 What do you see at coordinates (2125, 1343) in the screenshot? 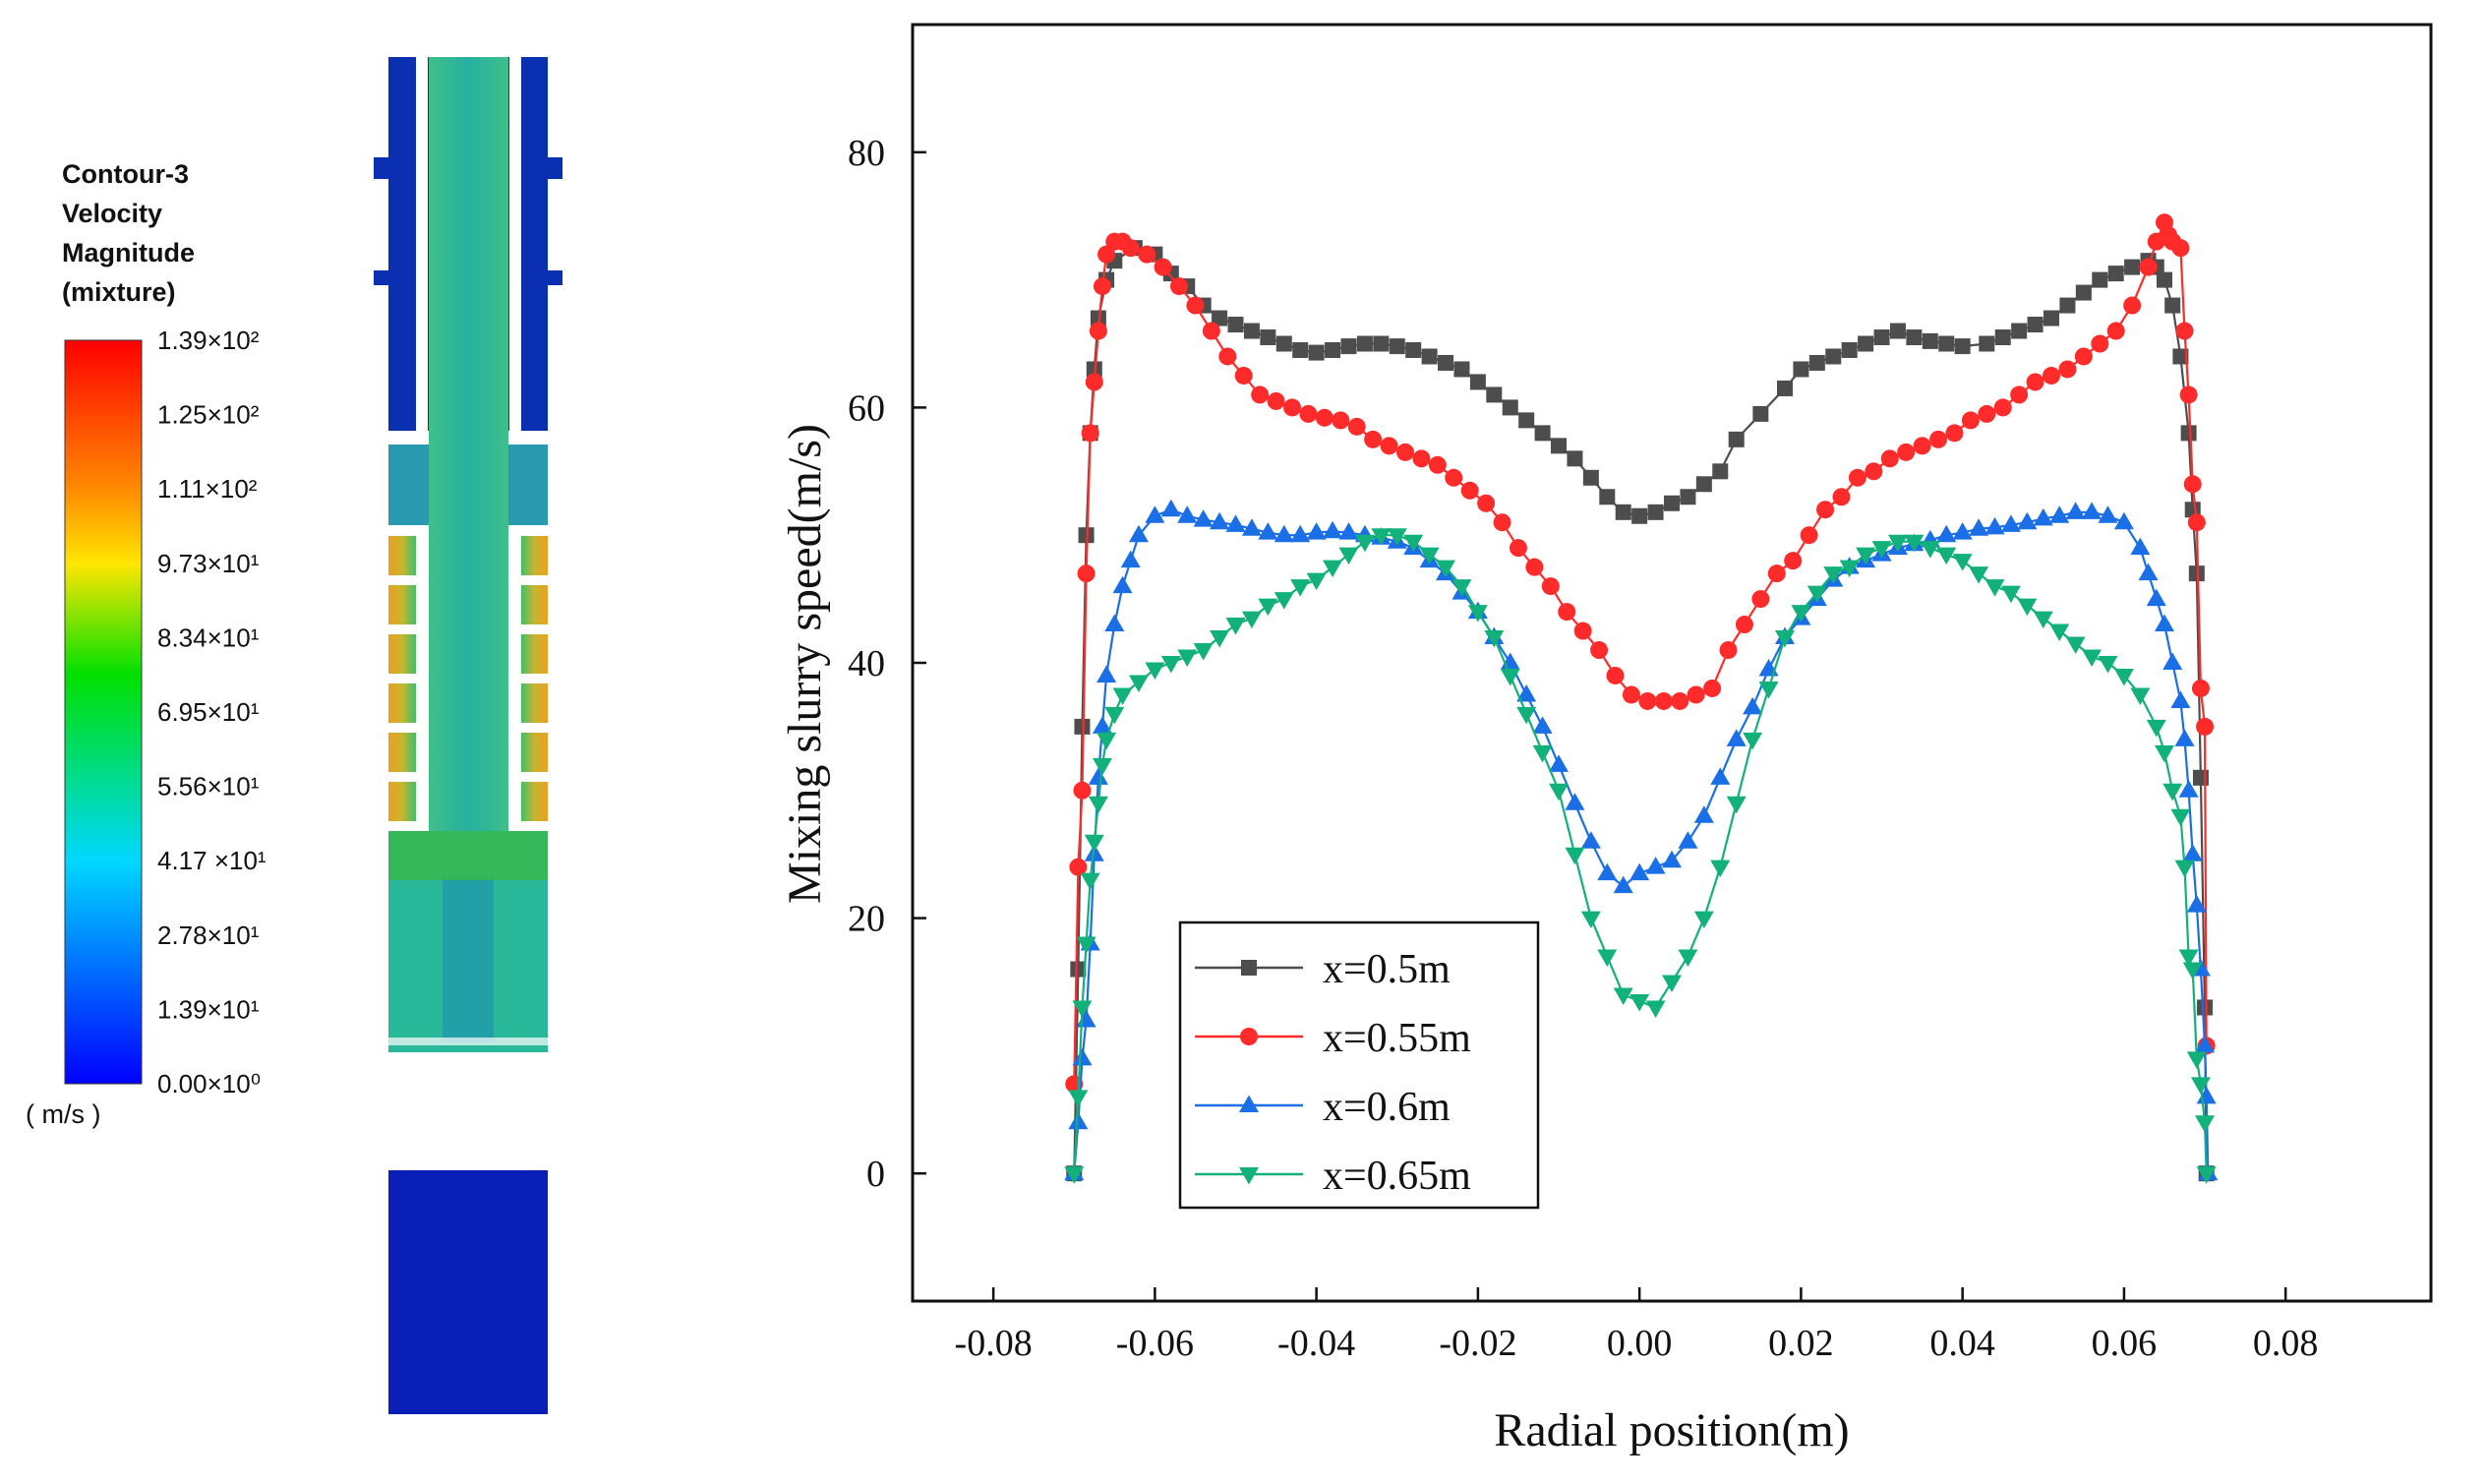
I see `x-tick-label: 0.06` at bounding box center [2125, 1343].